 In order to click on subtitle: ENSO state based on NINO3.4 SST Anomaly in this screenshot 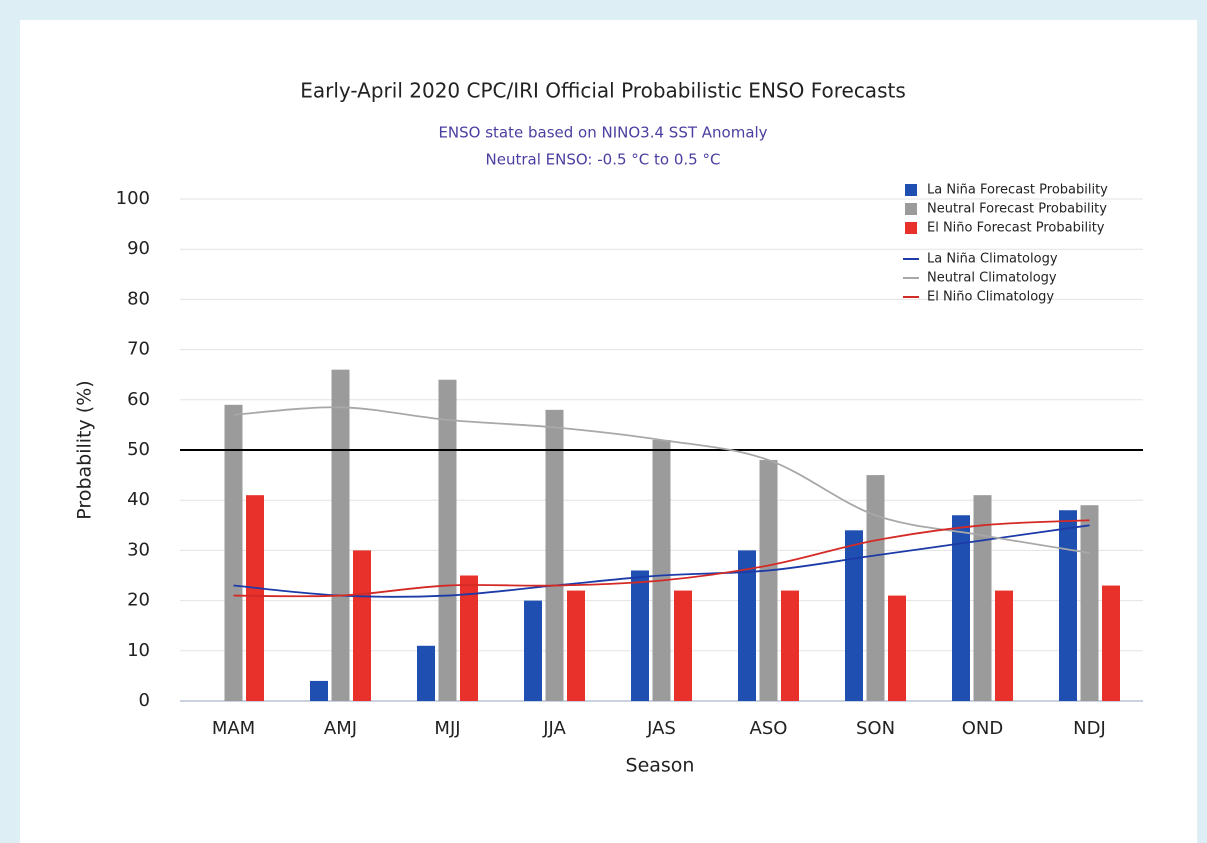, I will do `click(602, 133)`.